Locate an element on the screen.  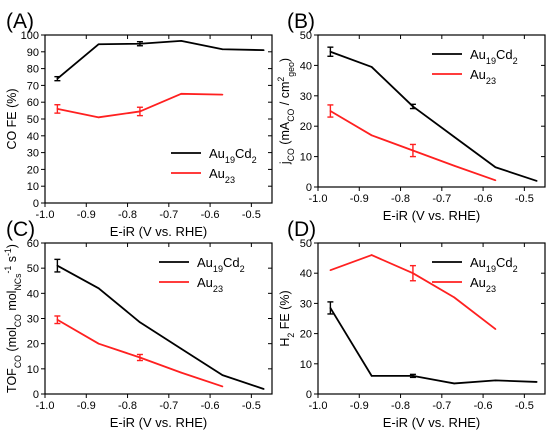
series-line-Au23 is located at coordinates (139, 353).